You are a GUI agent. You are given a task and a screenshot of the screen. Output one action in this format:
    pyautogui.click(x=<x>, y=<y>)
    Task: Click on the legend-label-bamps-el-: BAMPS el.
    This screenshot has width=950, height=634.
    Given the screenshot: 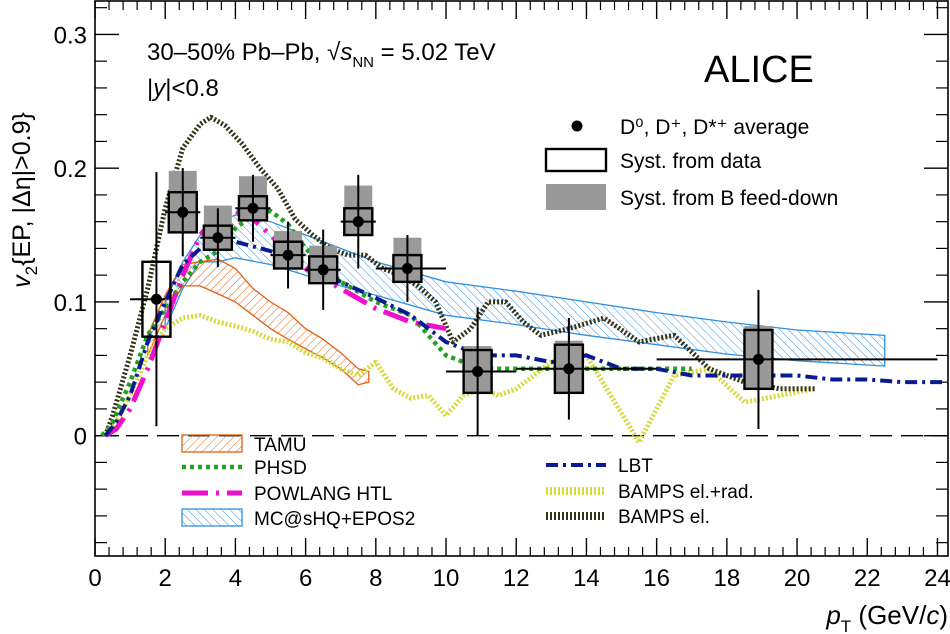 What is the action you would take?
    pyautogui.click(x=664, y=517)
    